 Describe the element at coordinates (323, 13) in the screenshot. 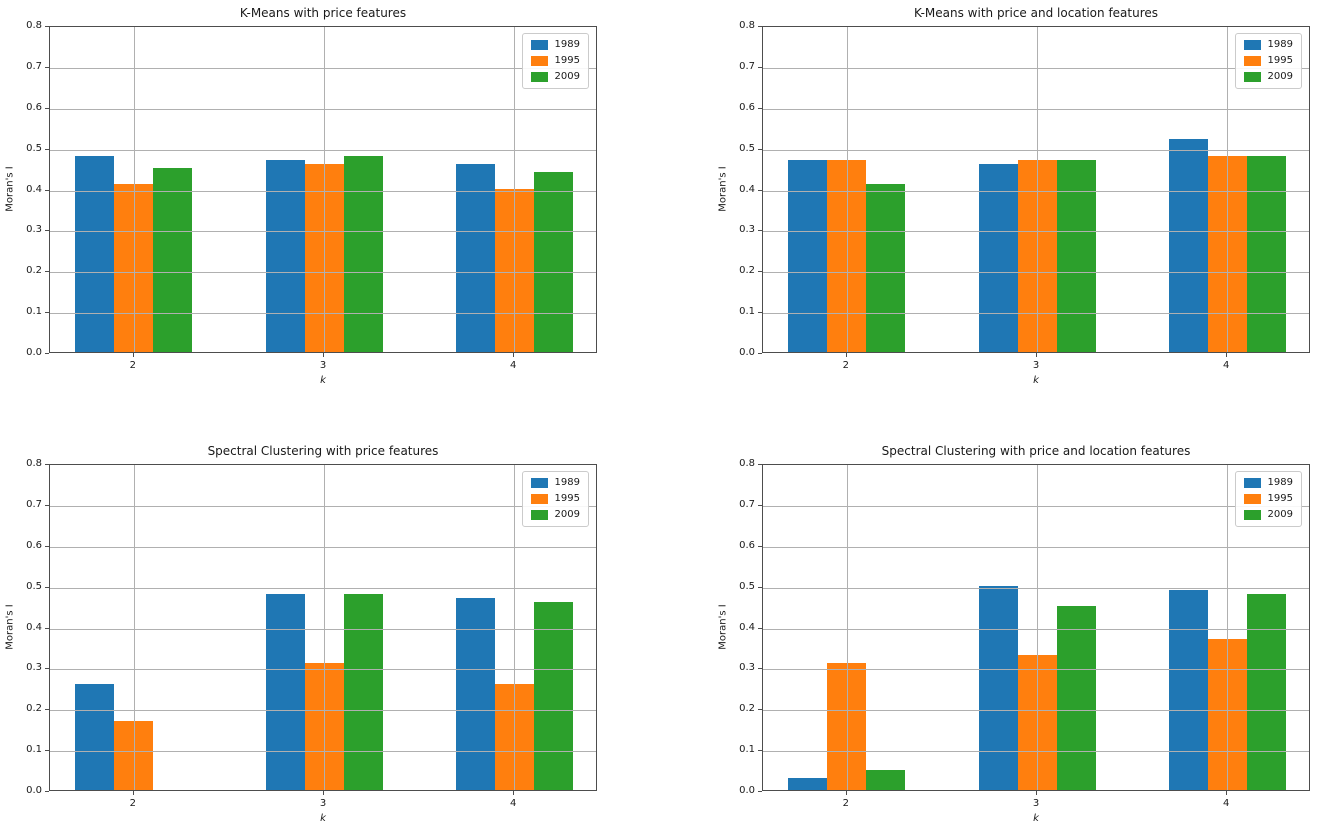

I see `chart-title: K-Means with price features` at that location.